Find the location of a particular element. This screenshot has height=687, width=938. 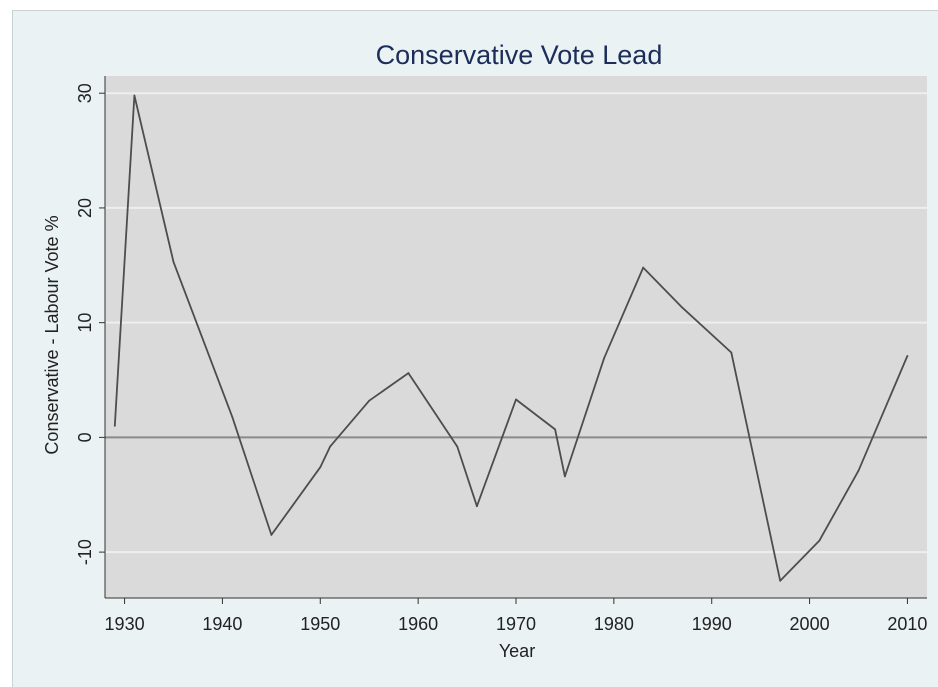

x-axis-title: Year is located at coordinates (517, 651).